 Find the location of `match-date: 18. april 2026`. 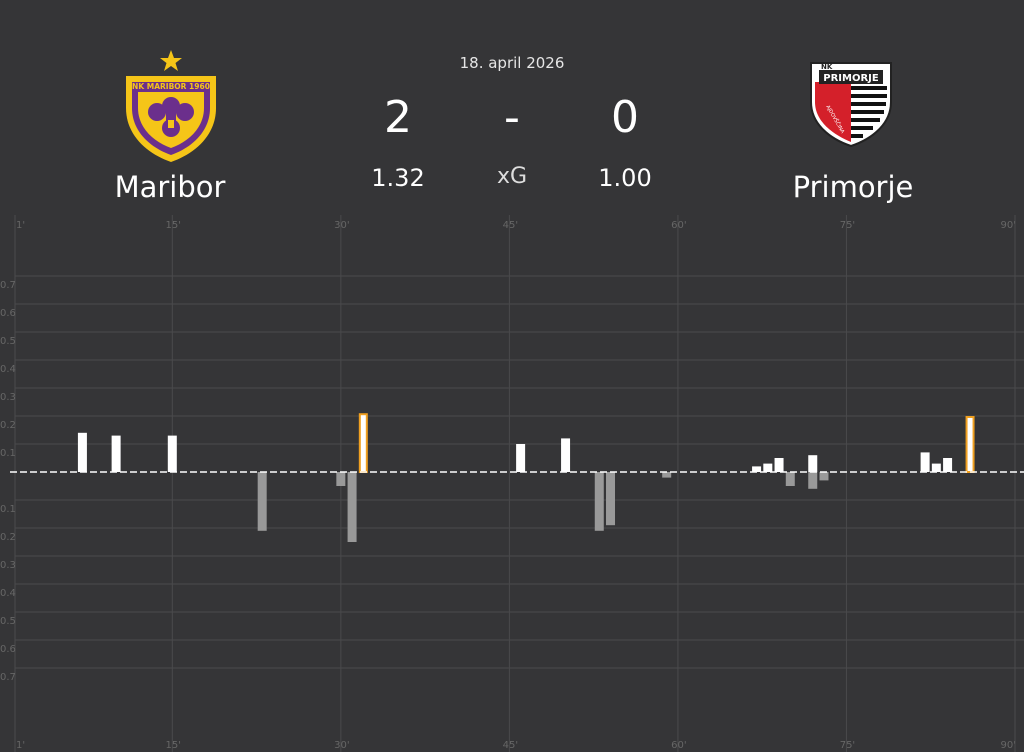

match-date: 18. april 2026 is located at coordinates (512, 63).